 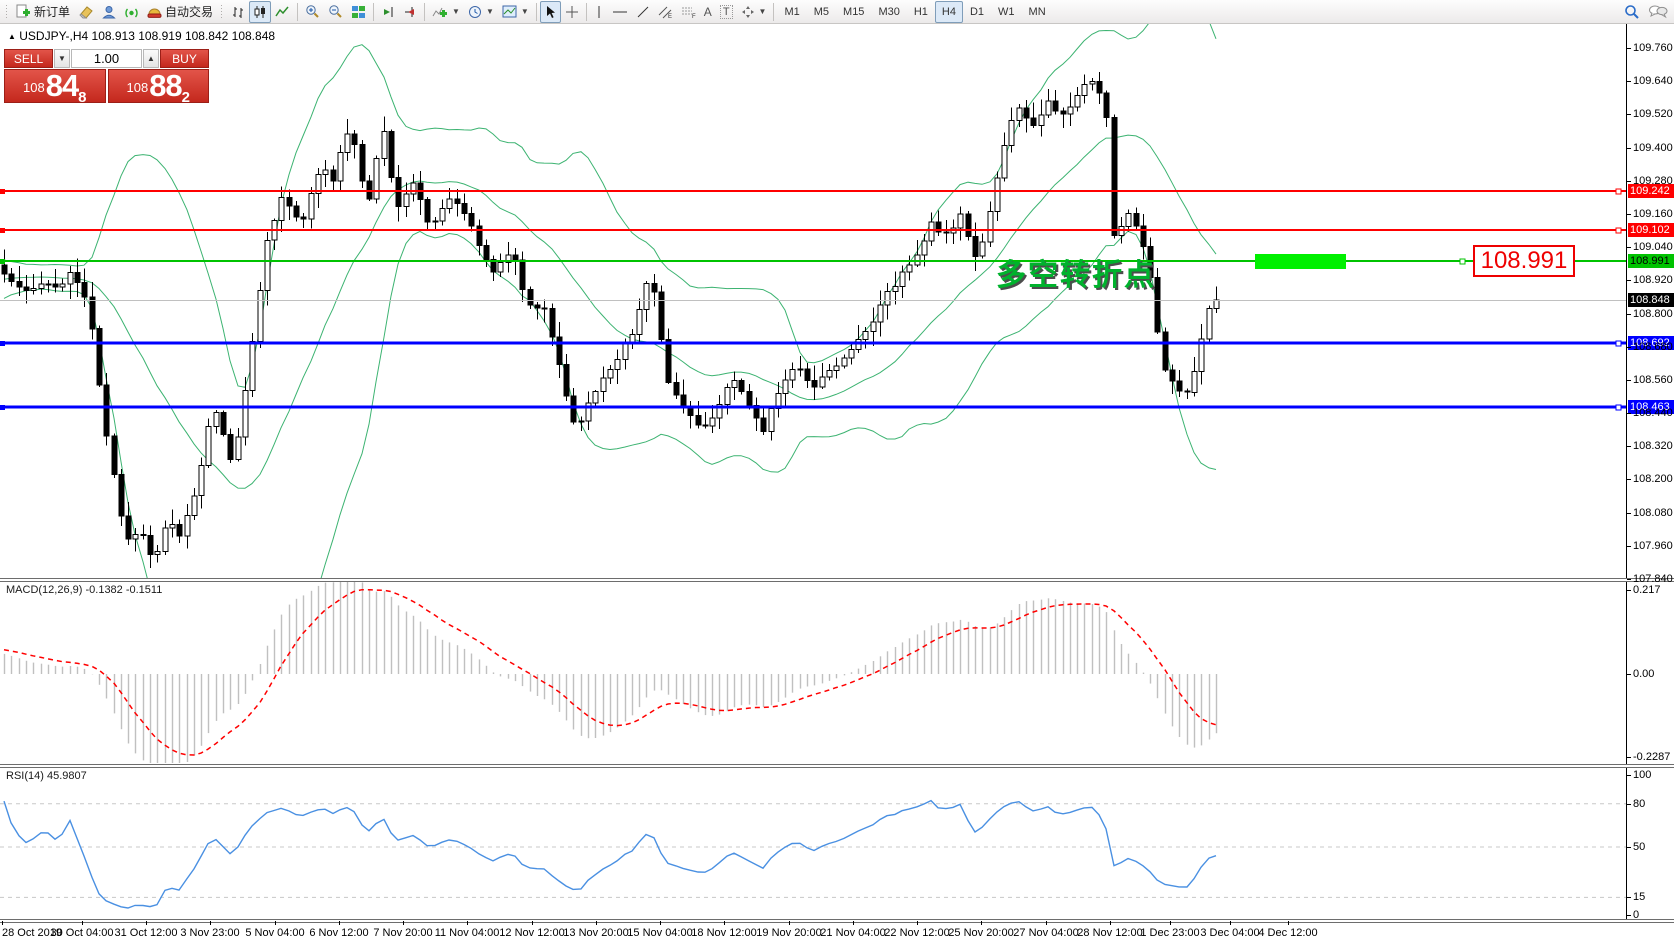 I want to click on zoom-in-icon, so click(x=312, y=11).